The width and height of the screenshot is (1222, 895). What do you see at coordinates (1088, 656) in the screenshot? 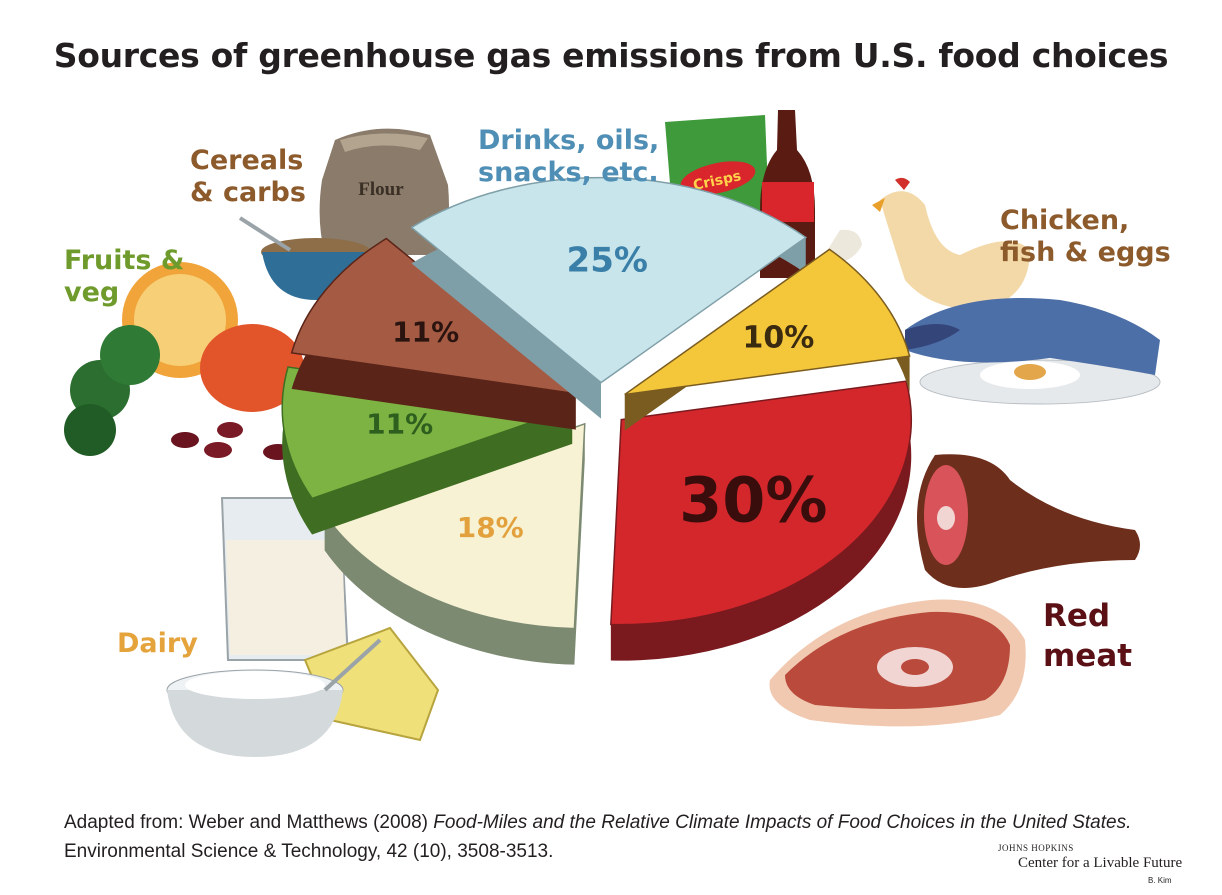
I see `label-redmeat-line2: meat` at bounding box center [1088, 656].